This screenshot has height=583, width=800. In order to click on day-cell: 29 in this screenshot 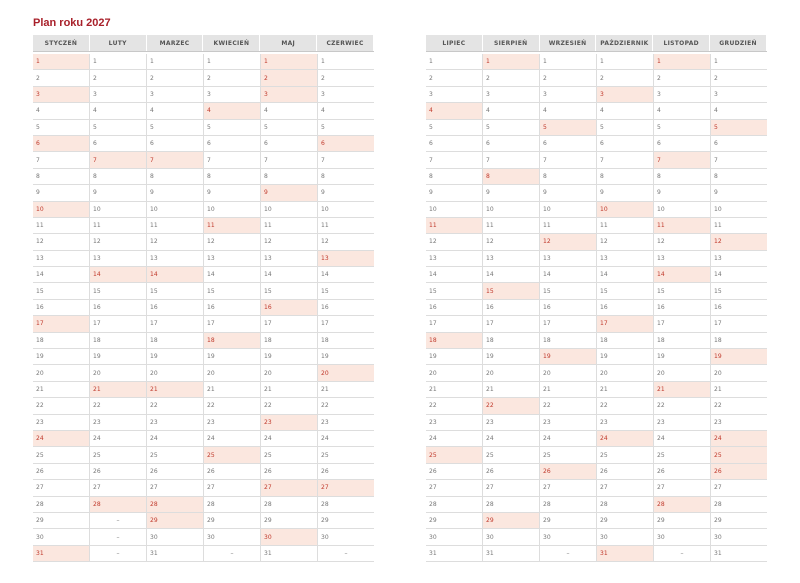, I will do `click(568, 521)`.